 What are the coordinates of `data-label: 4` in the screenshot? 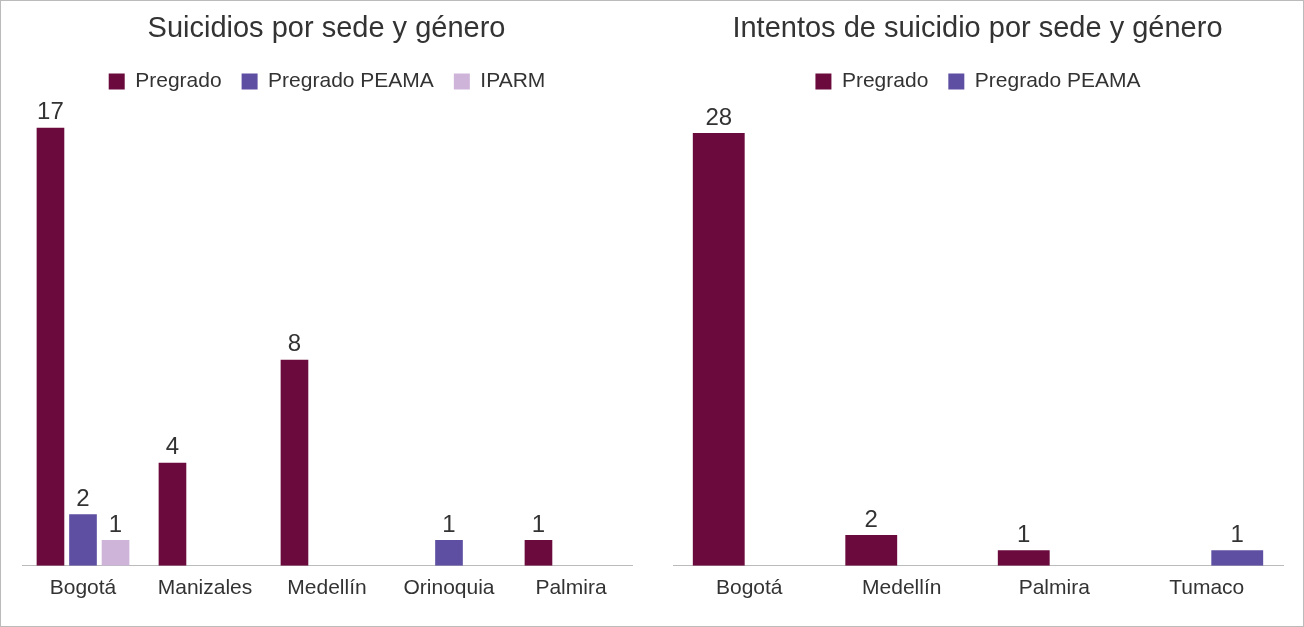 It's located at (172, 446).